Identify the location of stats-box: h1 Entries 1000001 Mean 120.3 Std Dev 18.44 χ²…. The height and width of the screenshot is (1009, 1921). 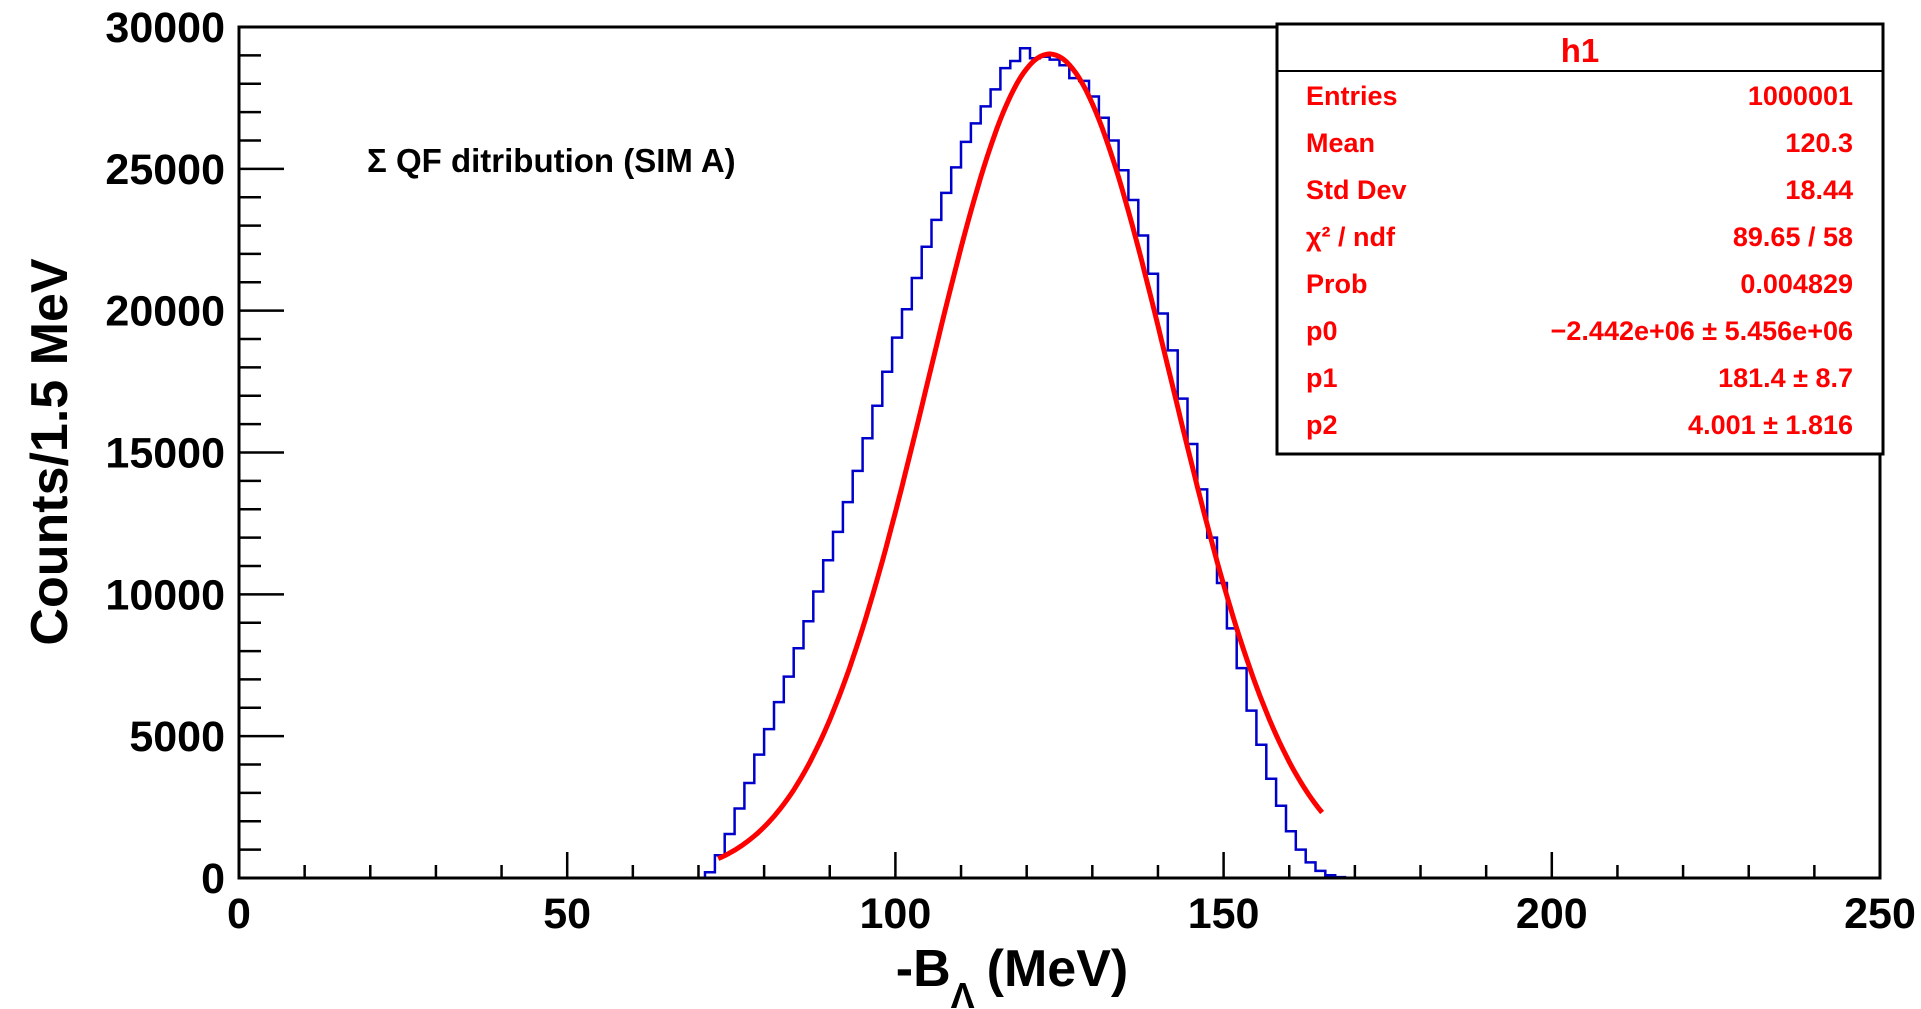
(1580, 239).